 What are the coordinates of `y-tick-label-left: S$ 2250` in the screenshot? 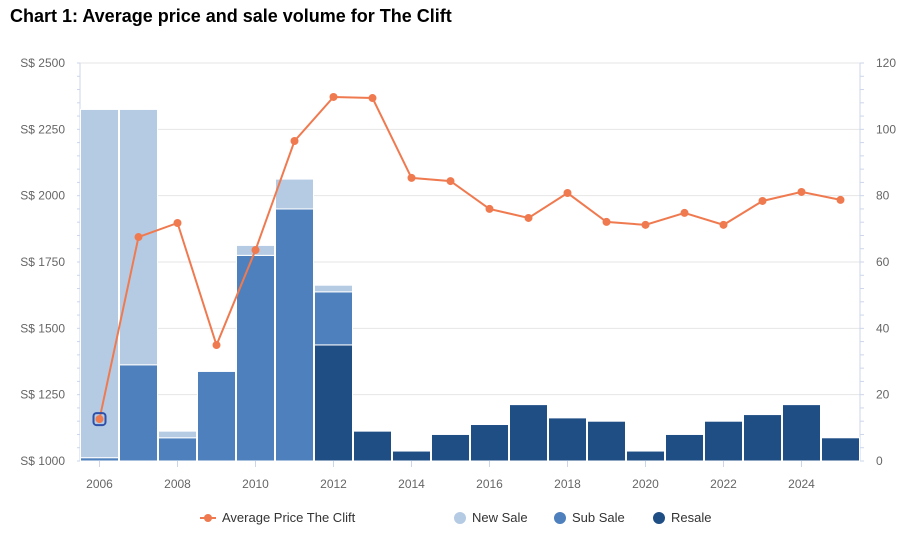 It's located at (42, 129).